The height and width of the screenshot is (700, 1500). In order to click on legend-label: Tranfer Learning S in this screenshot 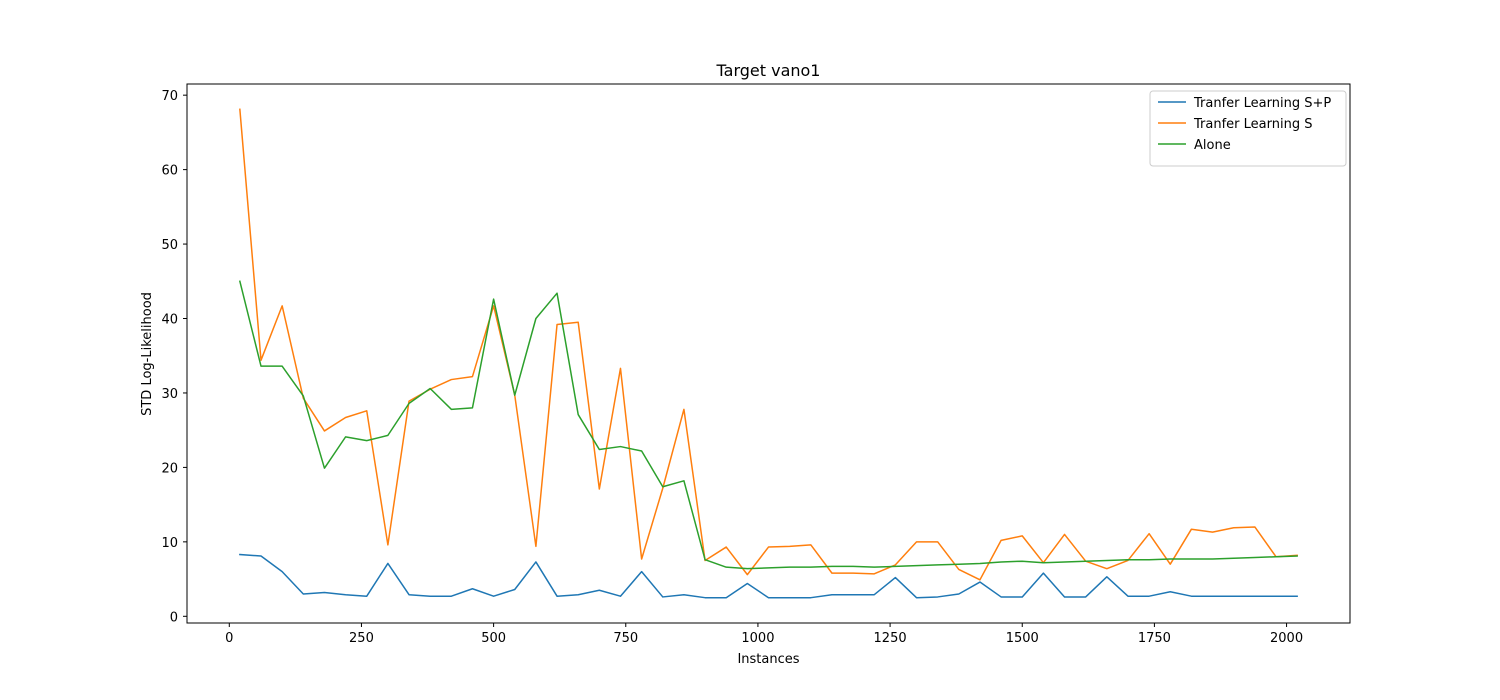, I will do `click(1252, 124)`.